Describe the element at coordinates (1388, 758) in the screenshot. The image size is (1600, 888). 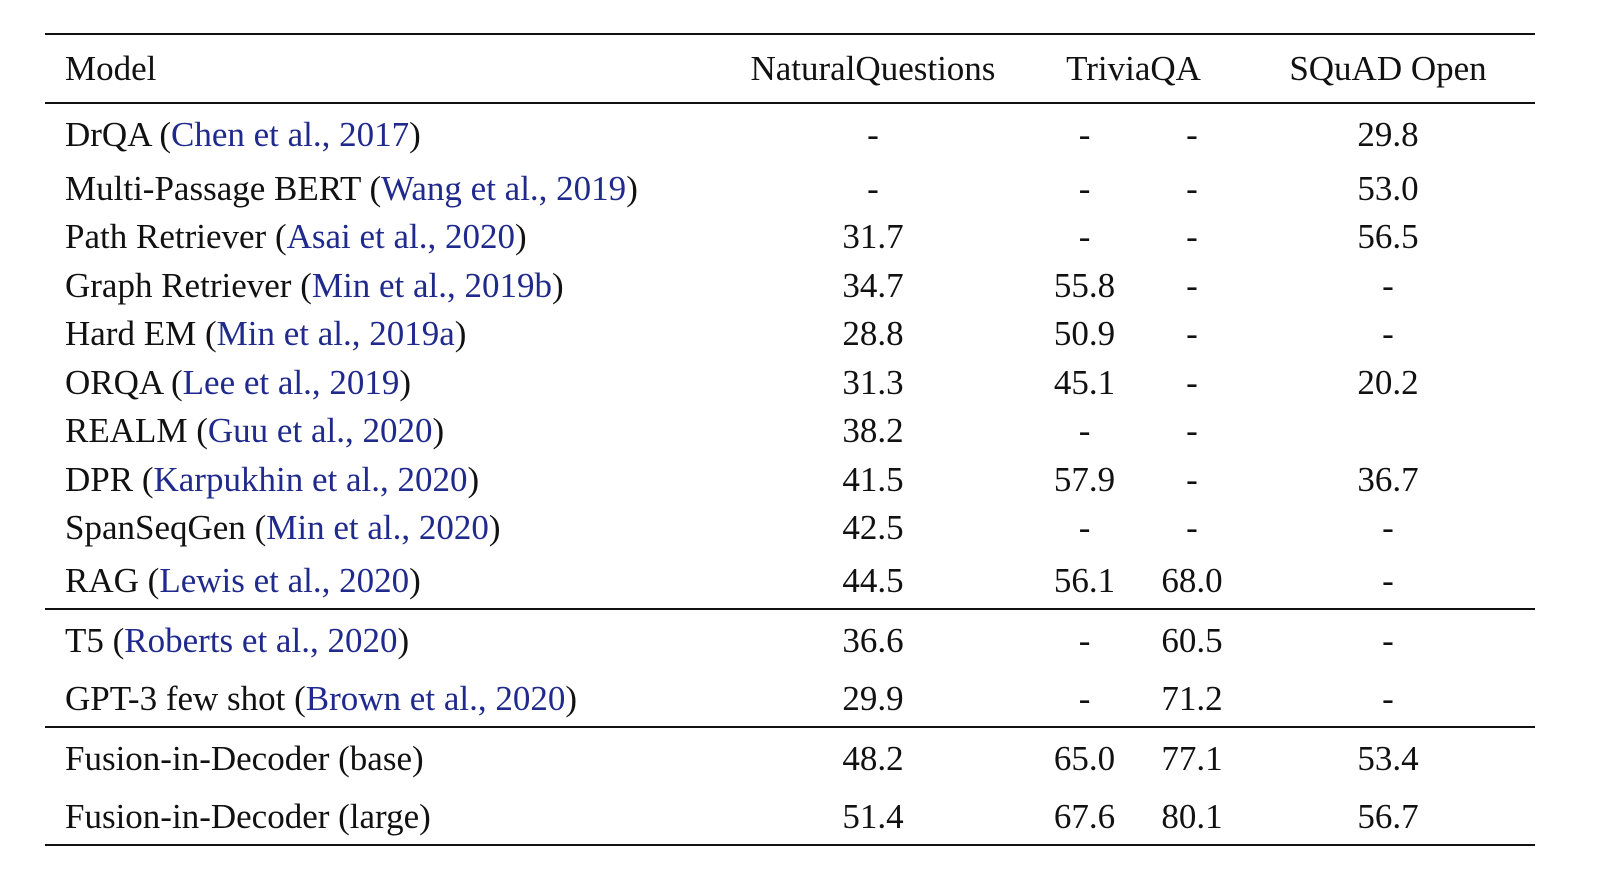
I see `squad-open-score: 53.4` at that location.